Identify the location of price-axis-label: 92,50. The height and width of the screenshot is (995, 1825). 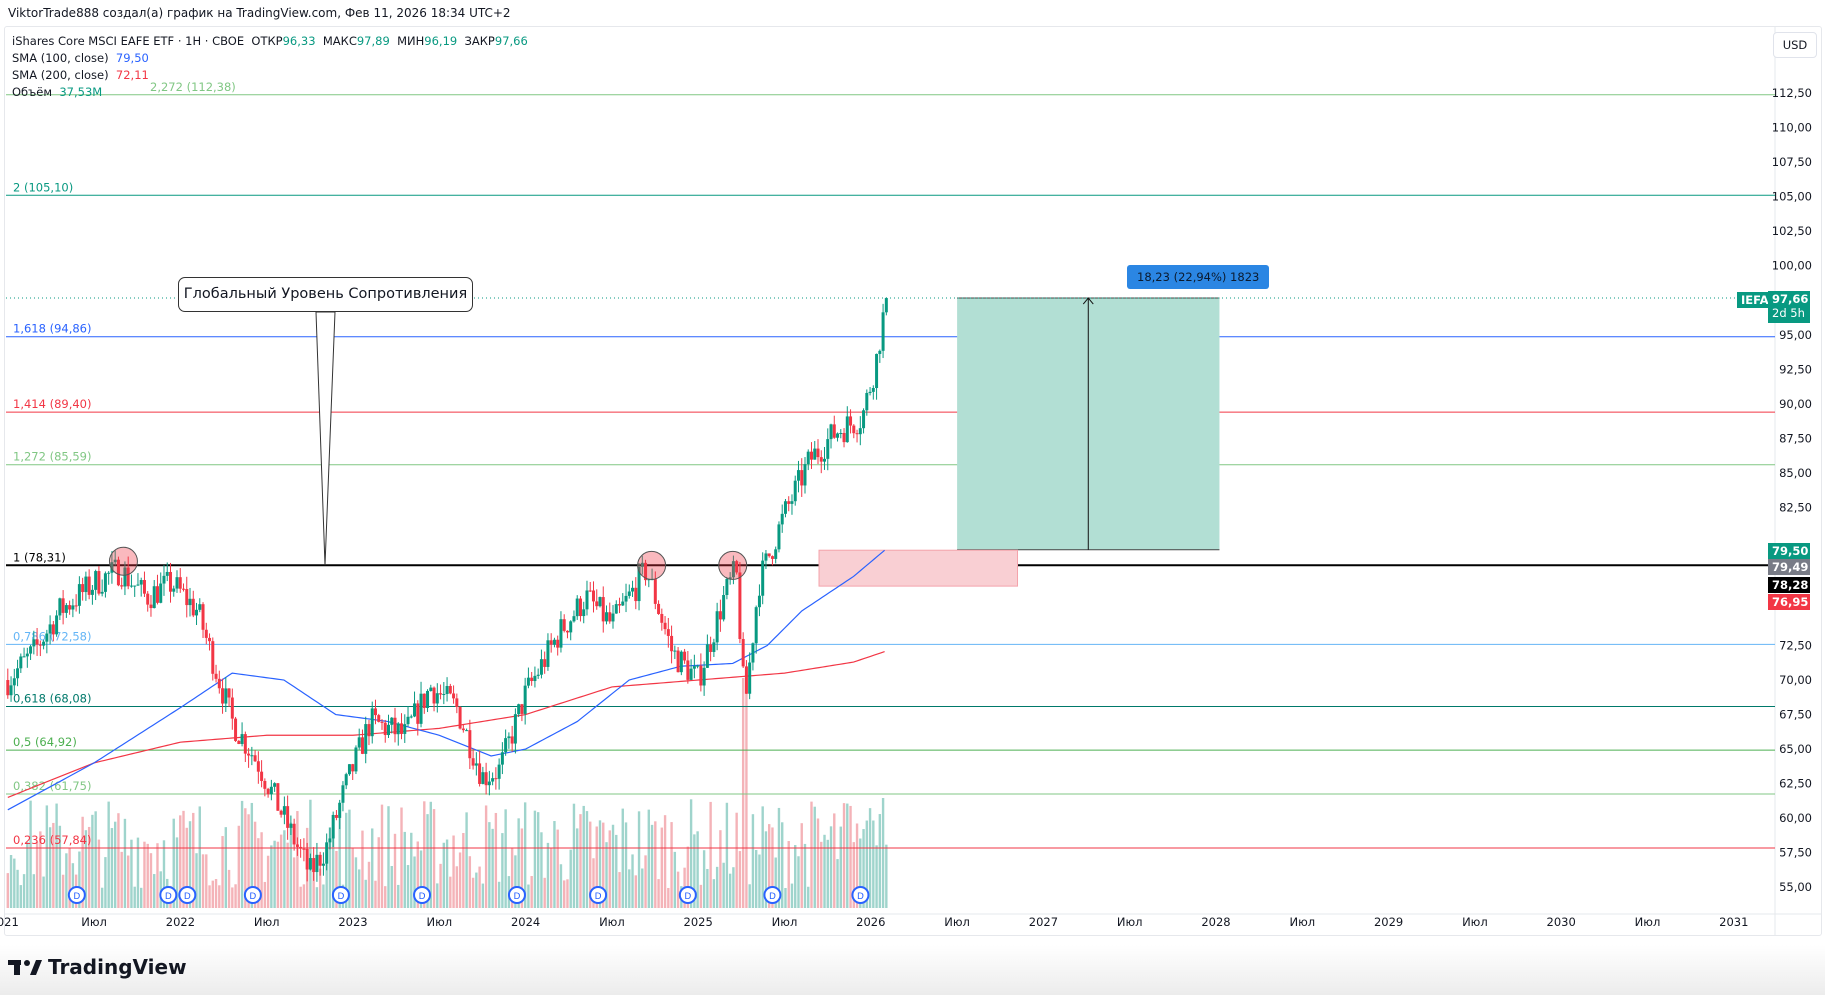
(1795, 369).